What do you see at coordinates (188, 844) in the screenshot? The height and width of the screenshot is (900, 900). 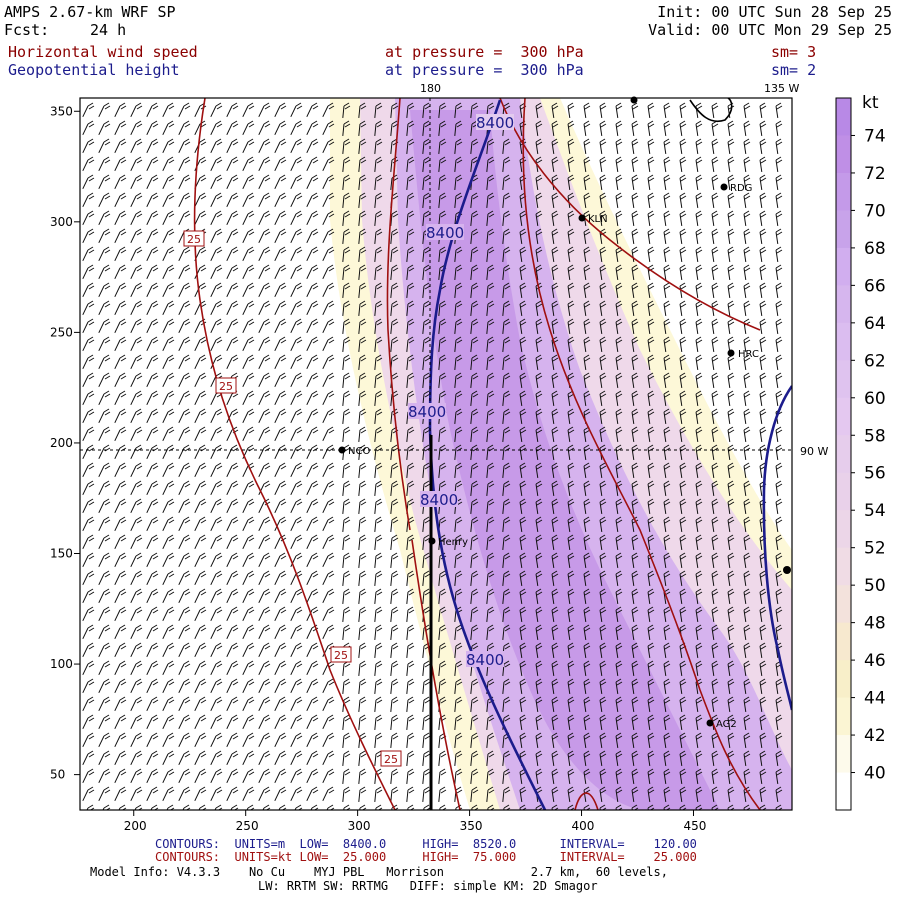 I see `c1-label: CONTOURS:` at bounding box center [188, 844].